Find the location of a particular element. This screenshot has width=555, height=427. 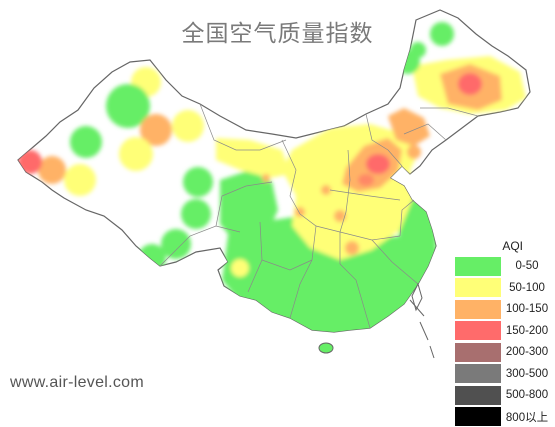

legend-item: 150-200 is located at coordinates (504, 331).